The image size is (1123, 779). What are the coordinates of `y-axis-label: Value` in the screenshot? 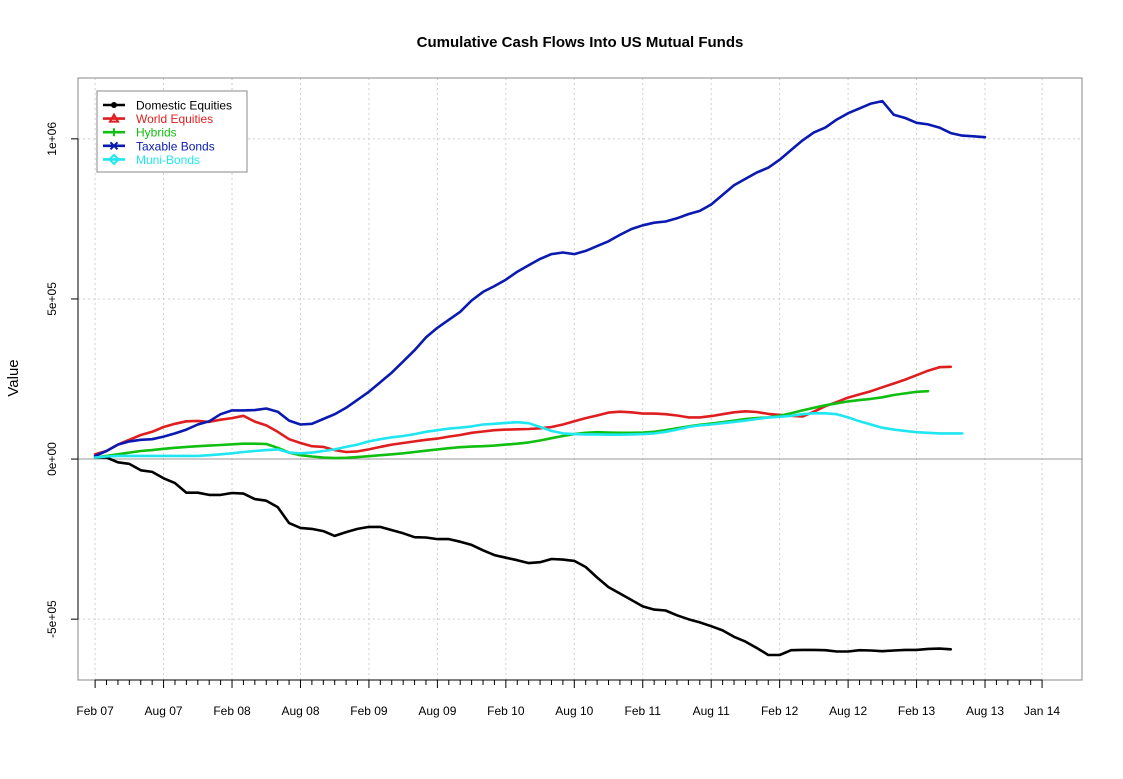 It's located at (13, 377).